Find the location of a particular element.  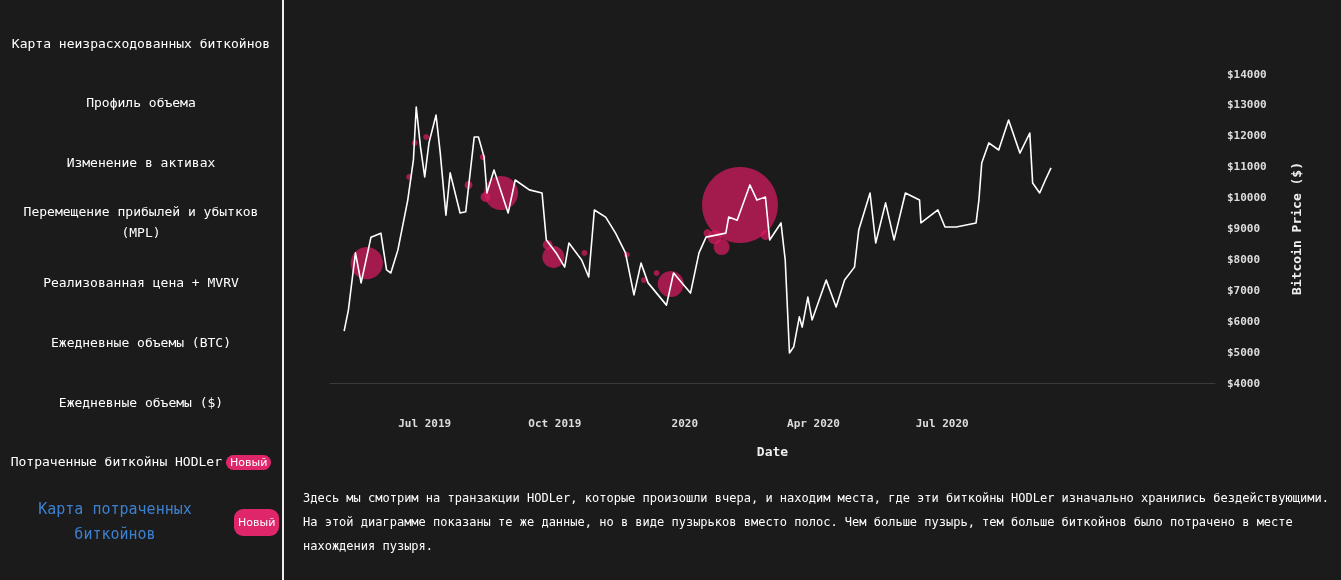

text: Ежедневные объемы (BTC) is located at coordinates (141, 342).